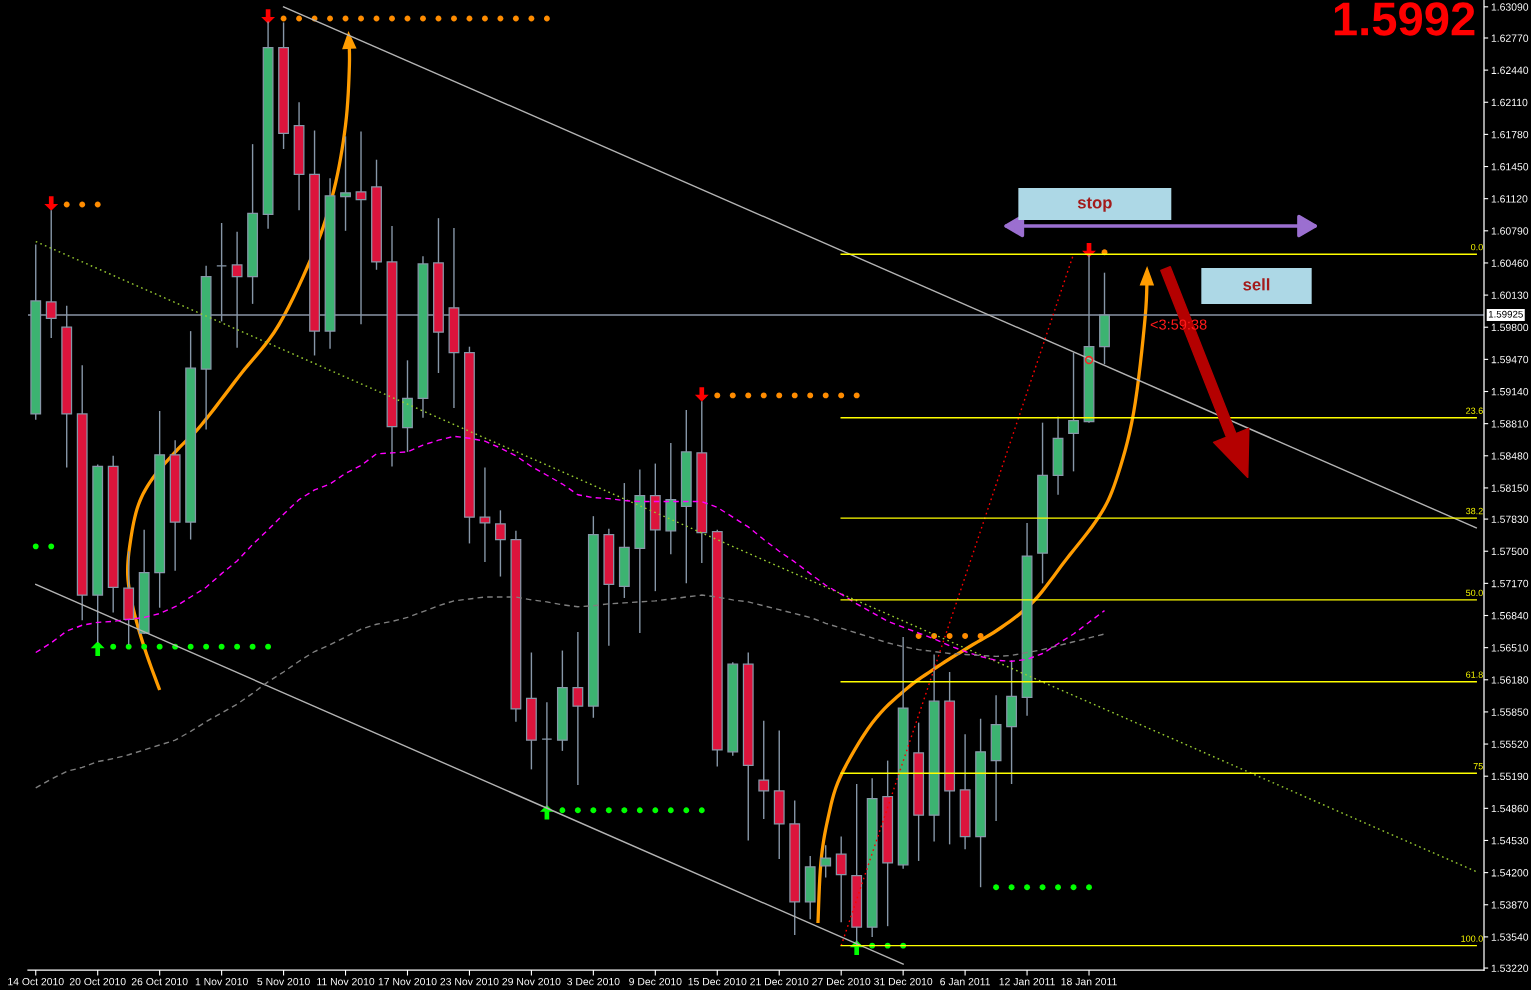 The height and width of the screenshot is (990, 1531). Describe the element at coordinates (841, 981) in the screenshot. I see `x-tick-label: 27 Dec 2010` at that location.